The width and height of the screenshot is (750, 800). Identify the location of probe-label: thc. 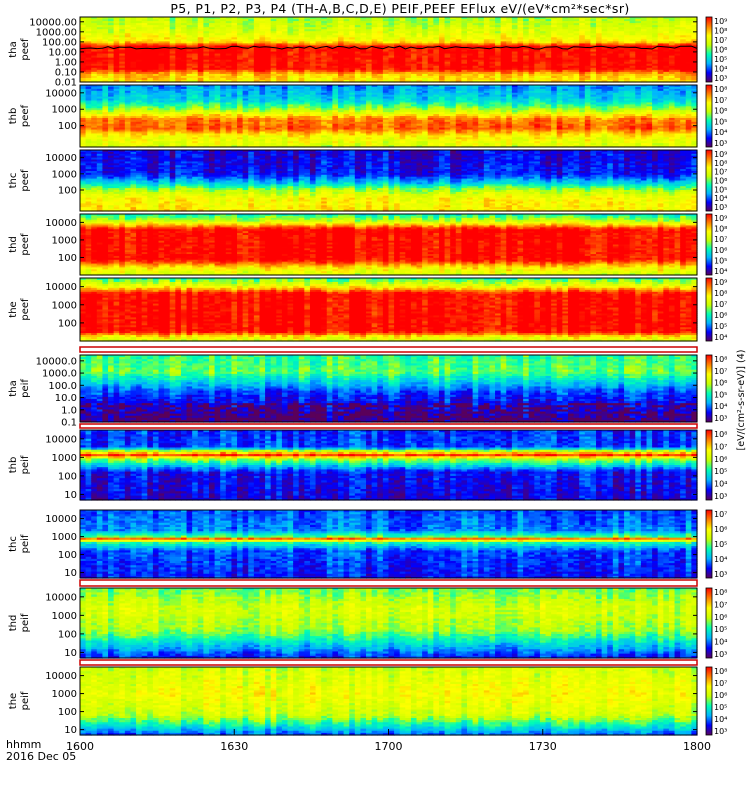
(13, 544).